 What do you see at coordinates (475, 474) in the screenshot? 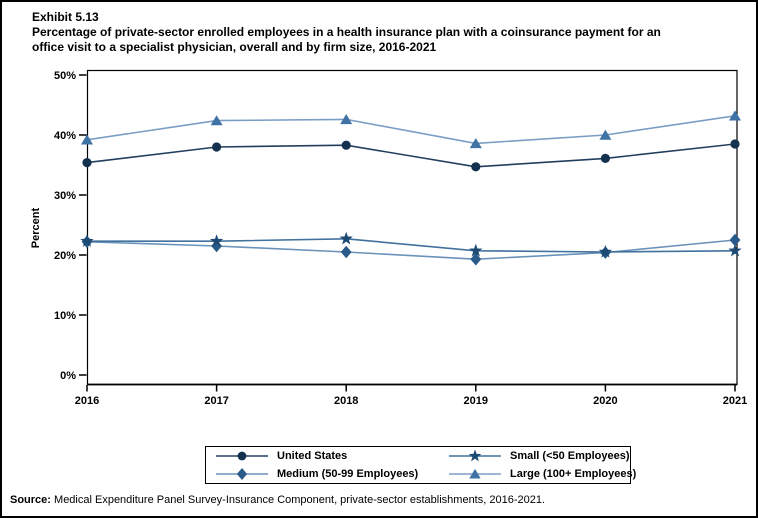
I see `large-firms-triangle-marker-icon` at bounding box center [475, 474].